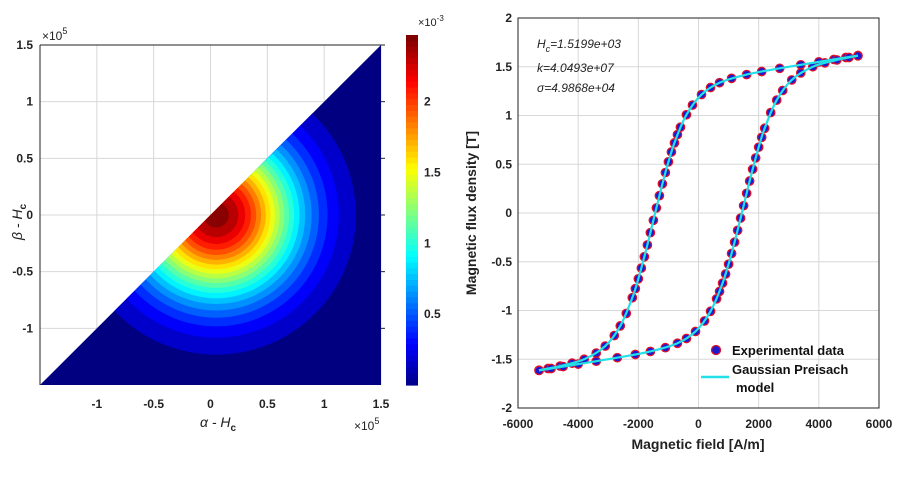 The width and height of the screenshot is (900, 479). I want to click on left-y-tick-label: 1, so click(29, 102).